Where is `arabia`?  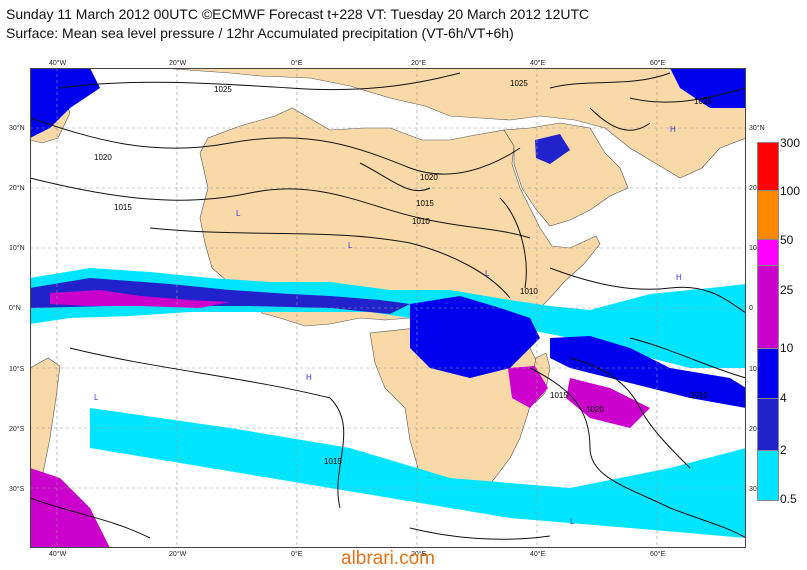 arabia is located at coordinates (566, 174).